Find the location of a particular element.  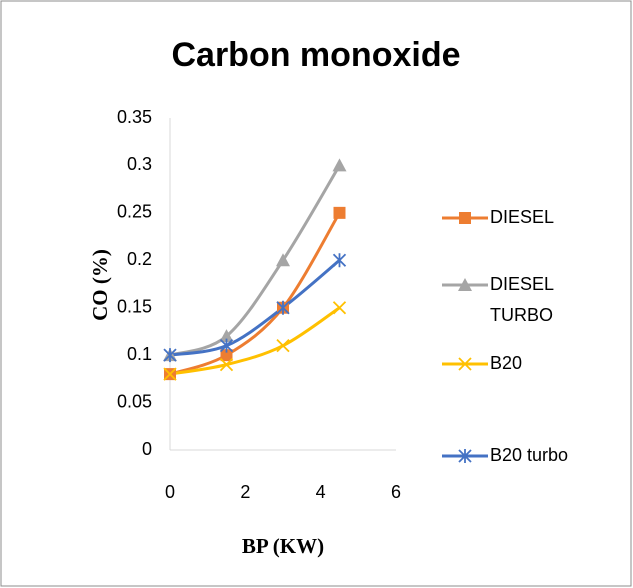

y-tick-label: 0 is located at coordinates (147, 449).